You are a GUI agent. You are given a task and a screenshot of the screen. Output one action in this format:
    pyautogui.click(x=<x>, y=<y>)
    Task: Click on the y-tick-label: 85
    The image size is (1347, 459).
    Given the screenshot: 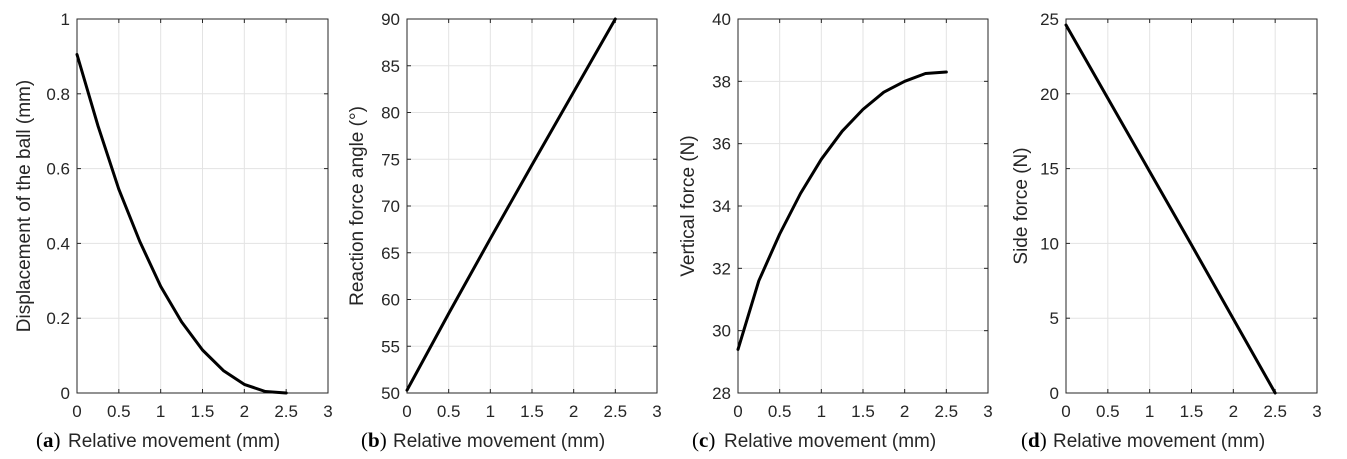 What is the action you would take?
    pyautogui.click(x=390, y=66)
    